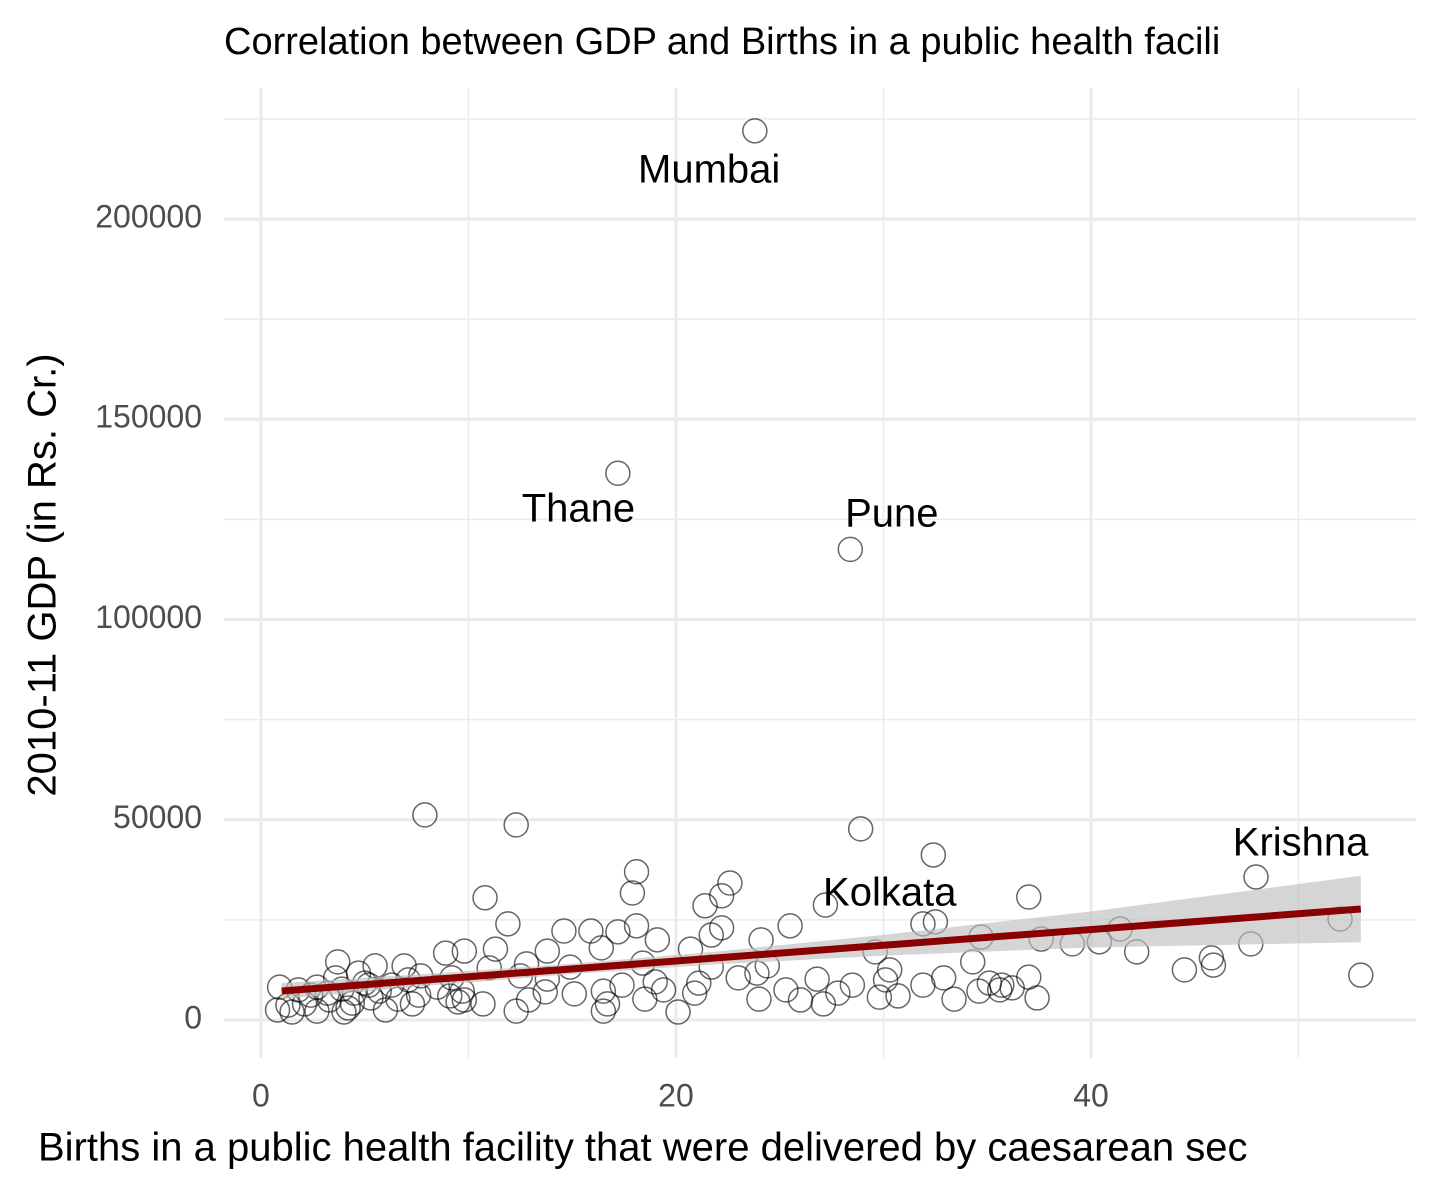 The image size is (1440, 1195). Describe the element at coordinates (148, 617) in the screenshot. I see `y-tick-label: 100000` at that location.